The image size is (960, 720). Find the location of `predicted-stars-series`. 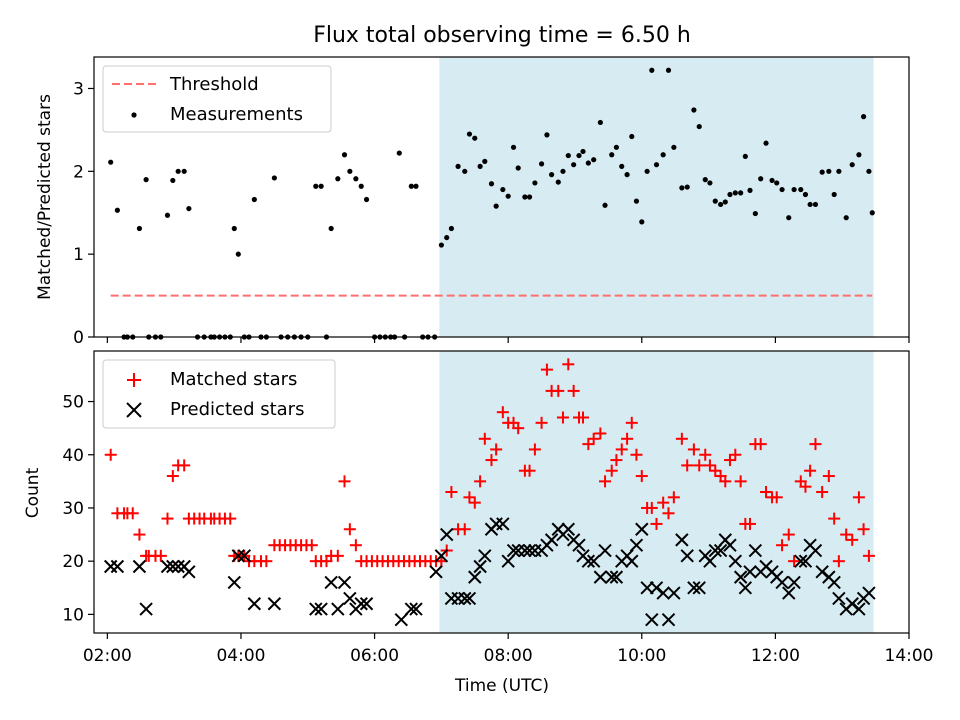

predicted-stars-series is located at coordinates (489, 572).